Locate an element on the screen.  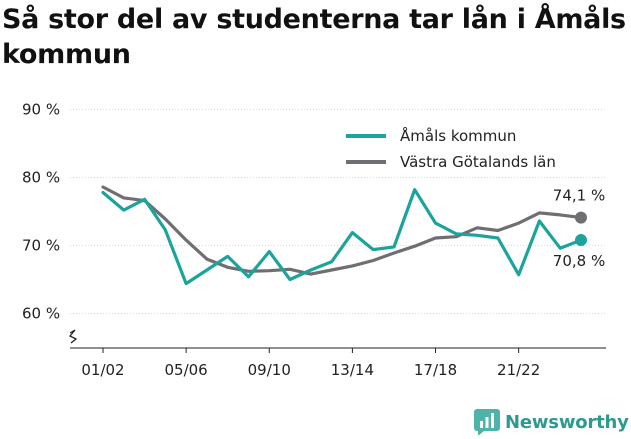
legend-label: Åmåls kommun is located at coordinates (458, 135).